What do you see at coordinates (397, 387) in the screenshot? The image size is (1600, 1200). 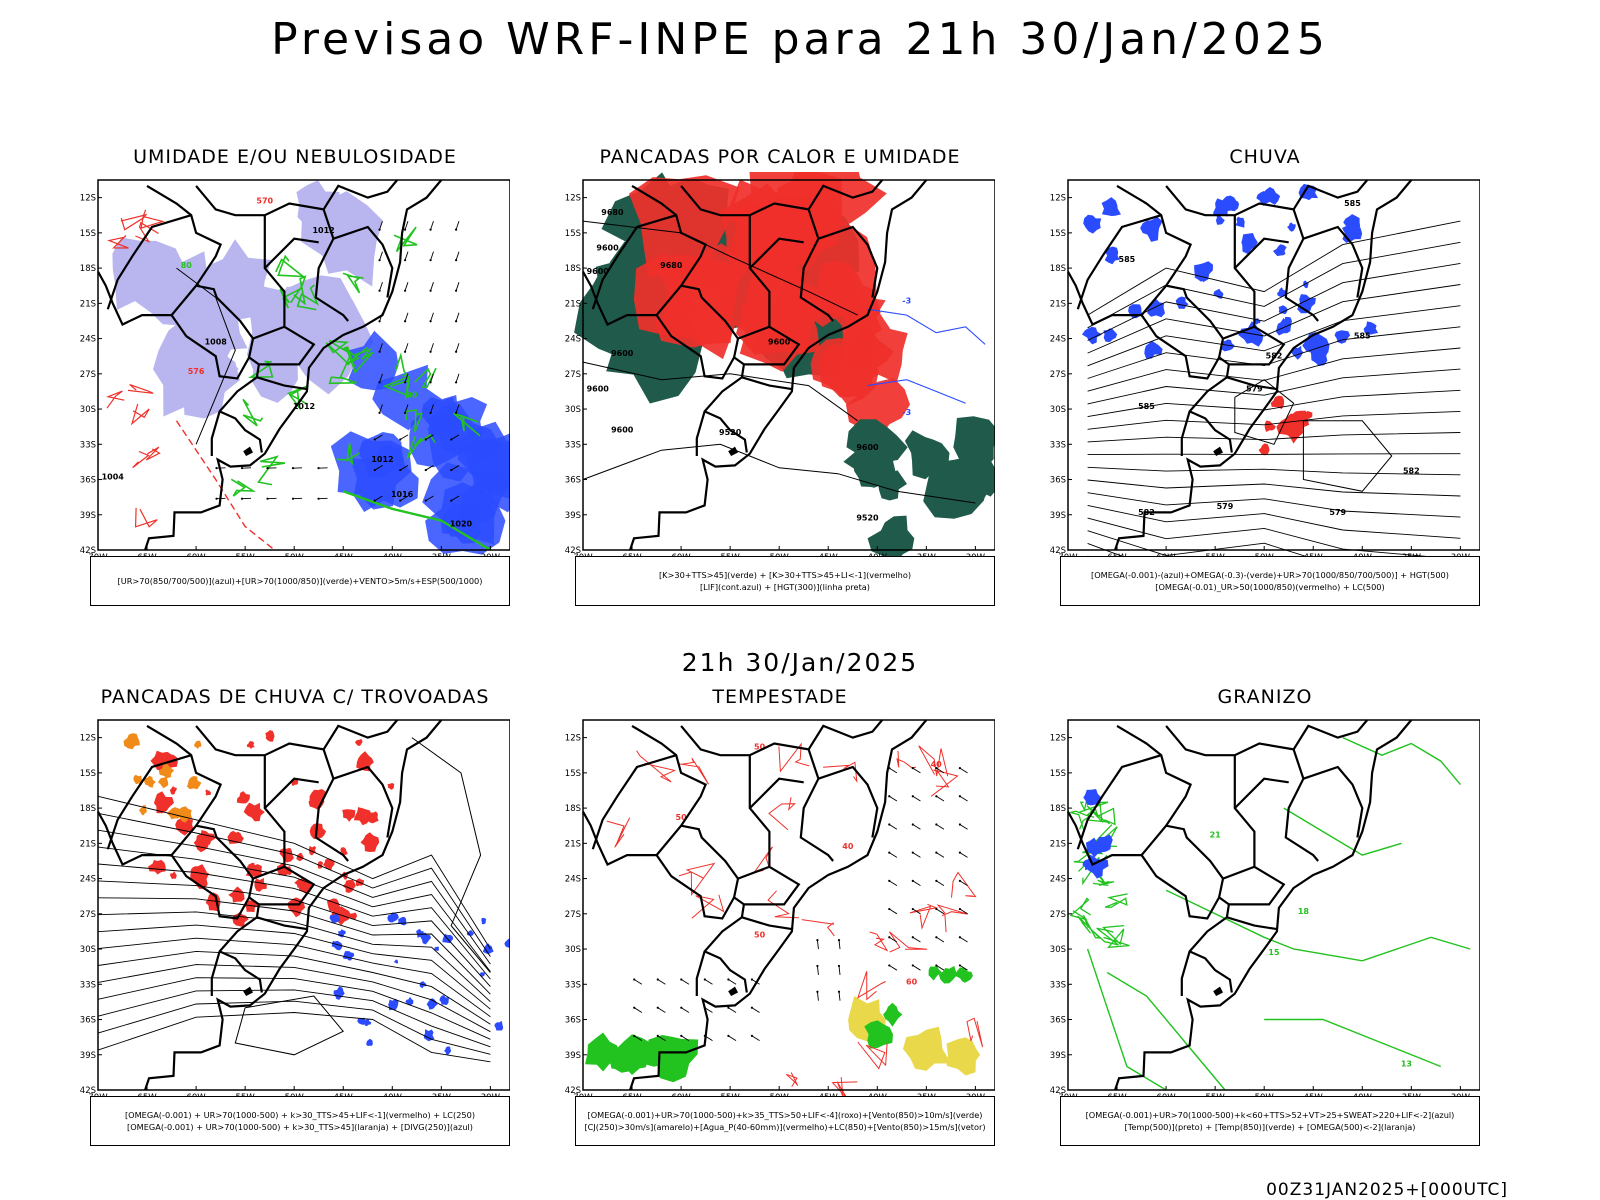 I see `rh-contour-green` at bounding box center [397, 387].